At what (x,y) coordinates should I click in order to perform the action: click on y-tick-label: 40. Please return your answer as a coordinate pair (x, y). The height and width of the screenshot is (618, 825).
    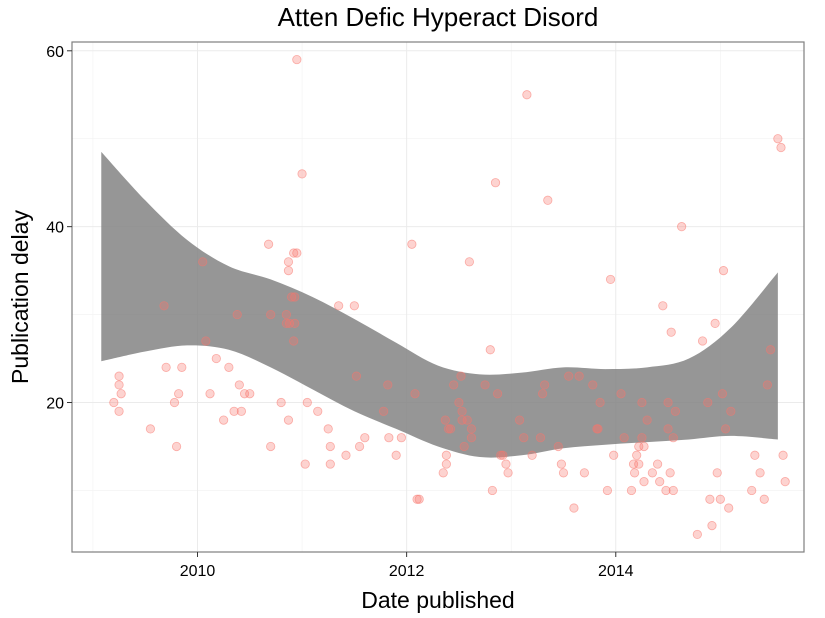
    Looking at the image, I should click on (55, 228).